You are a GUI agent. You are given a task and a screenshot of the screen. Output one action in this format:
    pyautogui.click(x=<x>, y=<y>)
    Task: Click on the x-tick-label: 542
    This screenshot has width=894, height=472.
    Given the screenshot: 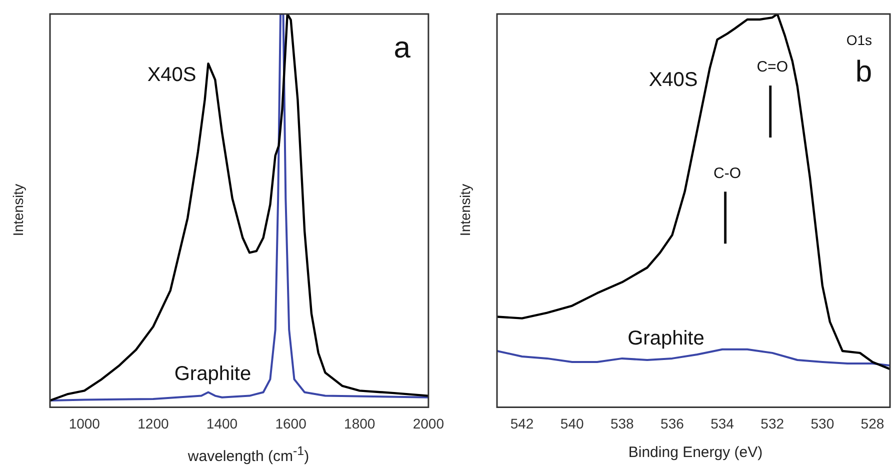 What is the action you would take?
    pyautogui.click(x=522, y=423)
    